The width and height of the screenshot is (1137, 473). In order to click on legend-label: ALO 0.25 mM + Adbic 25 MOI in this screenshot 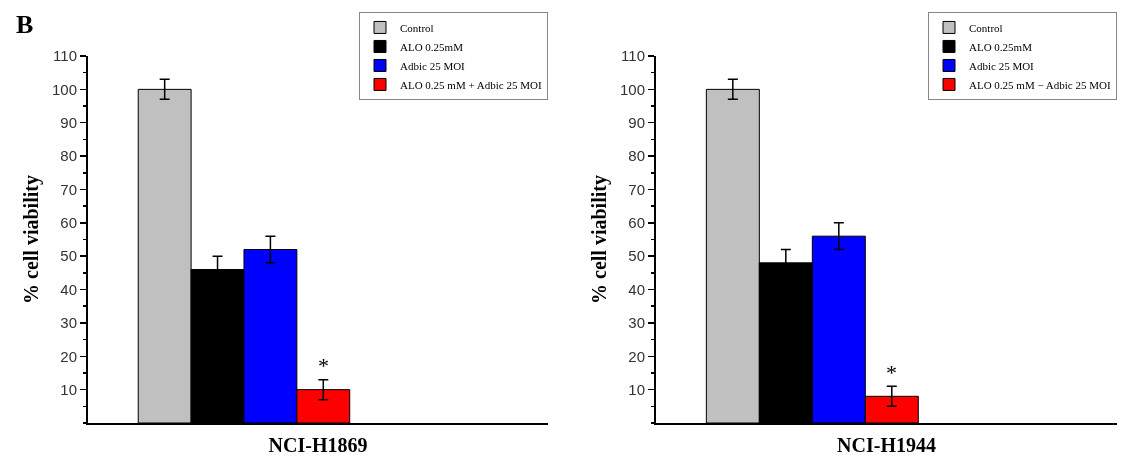, I will do `click(471, 84)`.